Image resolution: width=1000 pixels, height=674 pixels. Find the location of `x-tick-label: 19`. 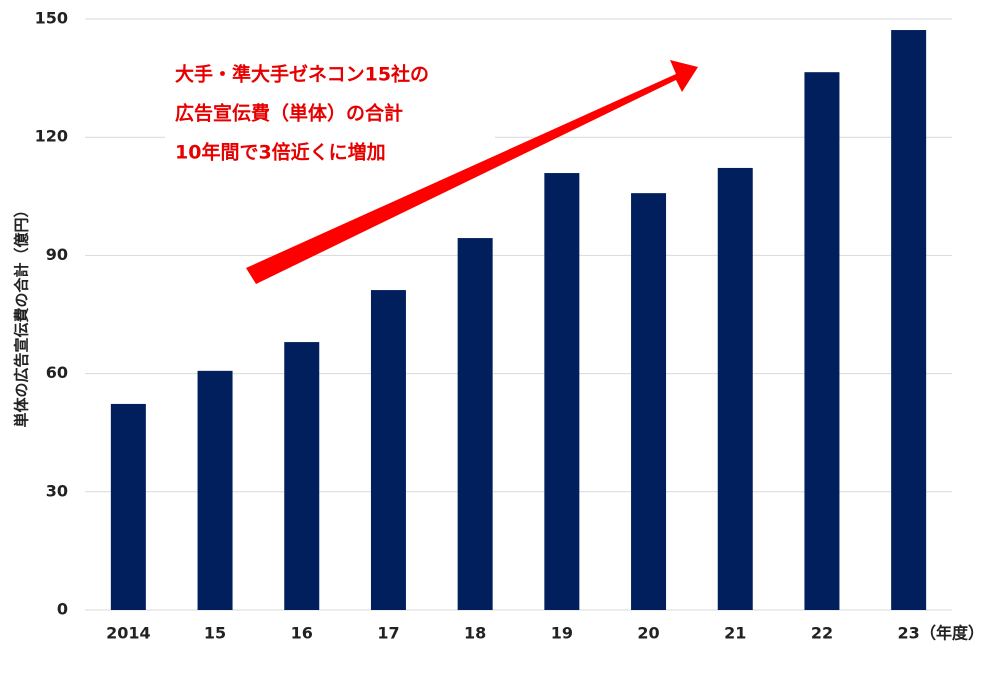

x-tick-label: 19 is located at coordinates (562, 633).